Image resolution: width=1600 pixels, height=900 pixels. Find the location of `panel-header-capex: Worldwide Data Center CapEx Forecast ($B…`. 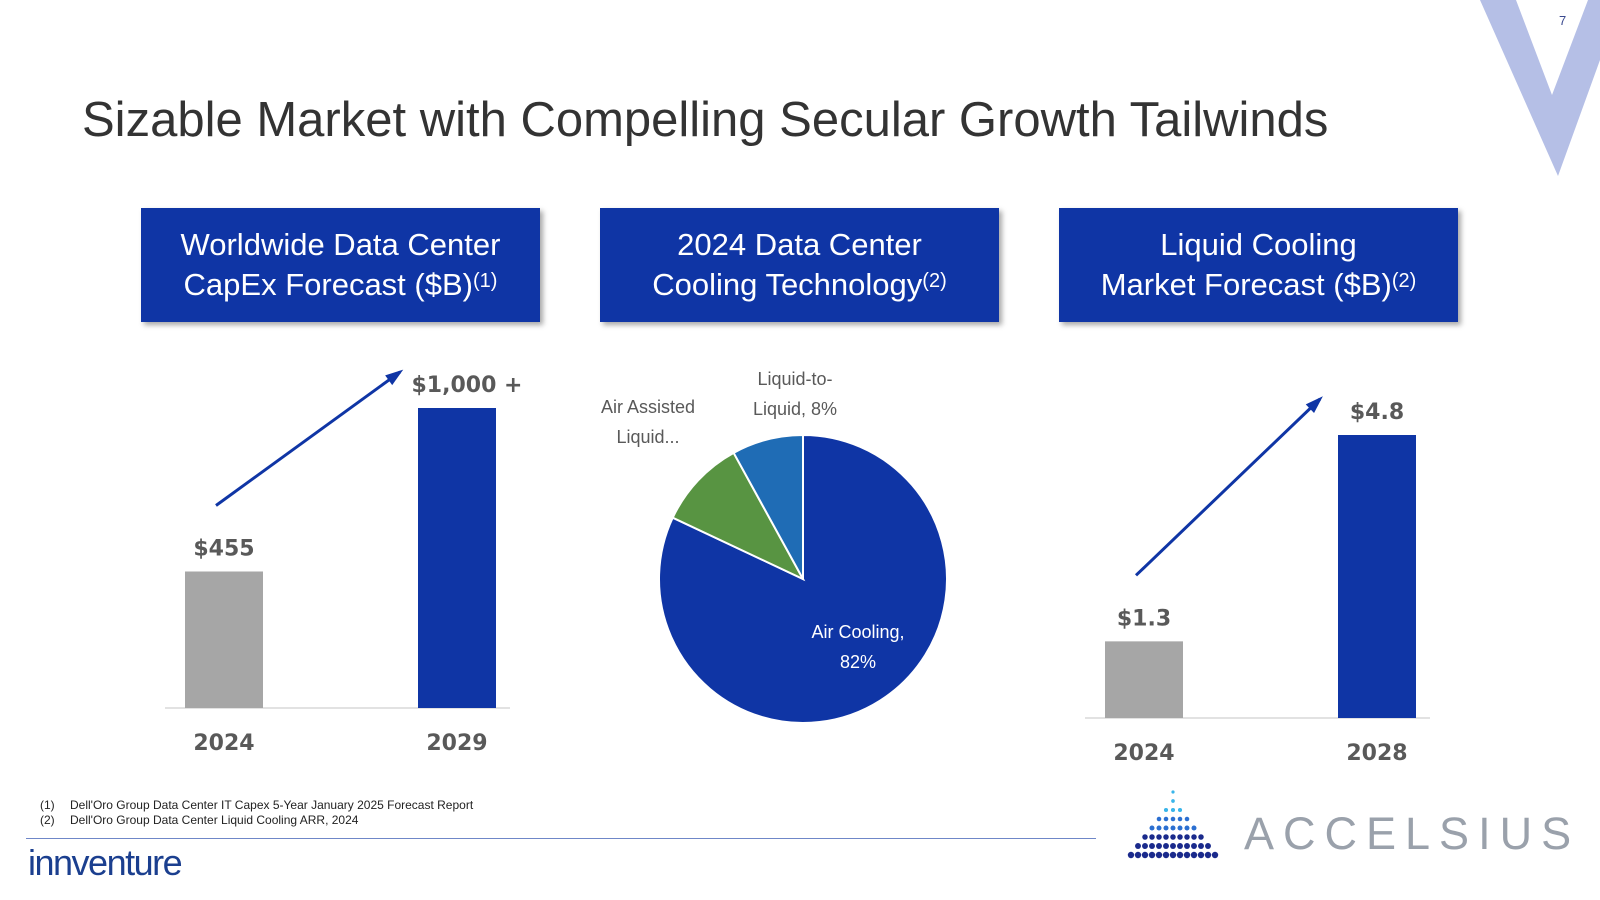

panel-header-capex: Worldwide Data Center CapEx Forecast ($B… is located at coordinates (340, 265).